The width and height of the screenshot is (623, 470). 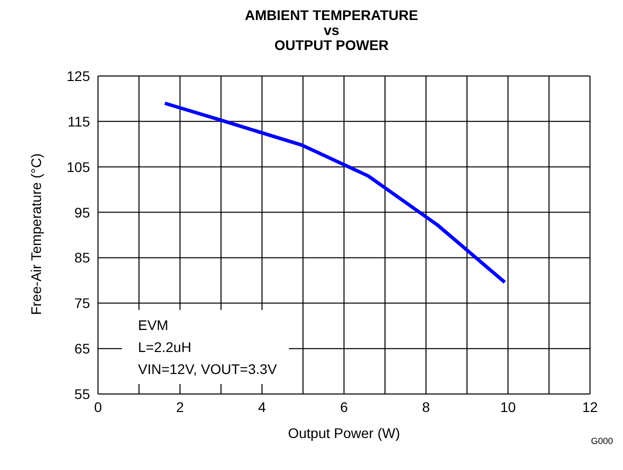 I want to click on y-tick-label: 95, so click(x=82, y=212).